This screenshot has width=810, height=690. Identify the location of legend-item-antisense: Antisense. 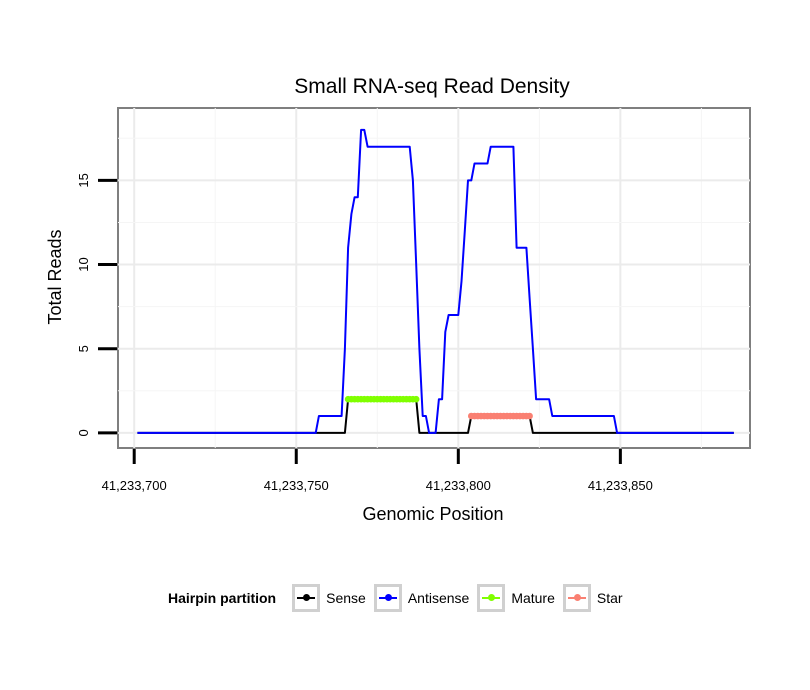
(422, 598).